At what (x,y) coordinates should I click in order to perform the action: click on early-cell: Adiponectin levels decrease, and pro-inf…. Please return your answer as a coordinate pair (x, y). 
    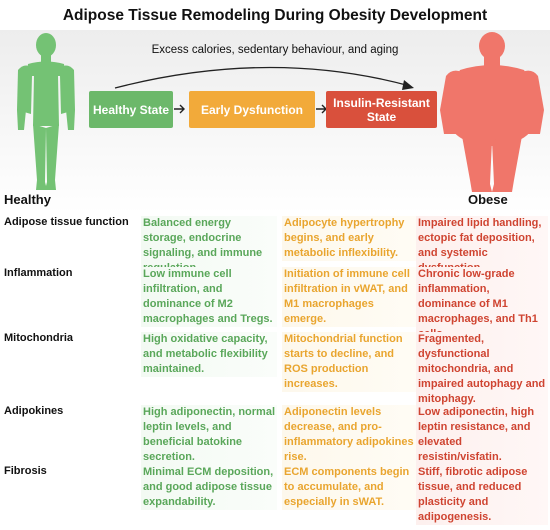
    Looking at the image, I should click on (350, 435).